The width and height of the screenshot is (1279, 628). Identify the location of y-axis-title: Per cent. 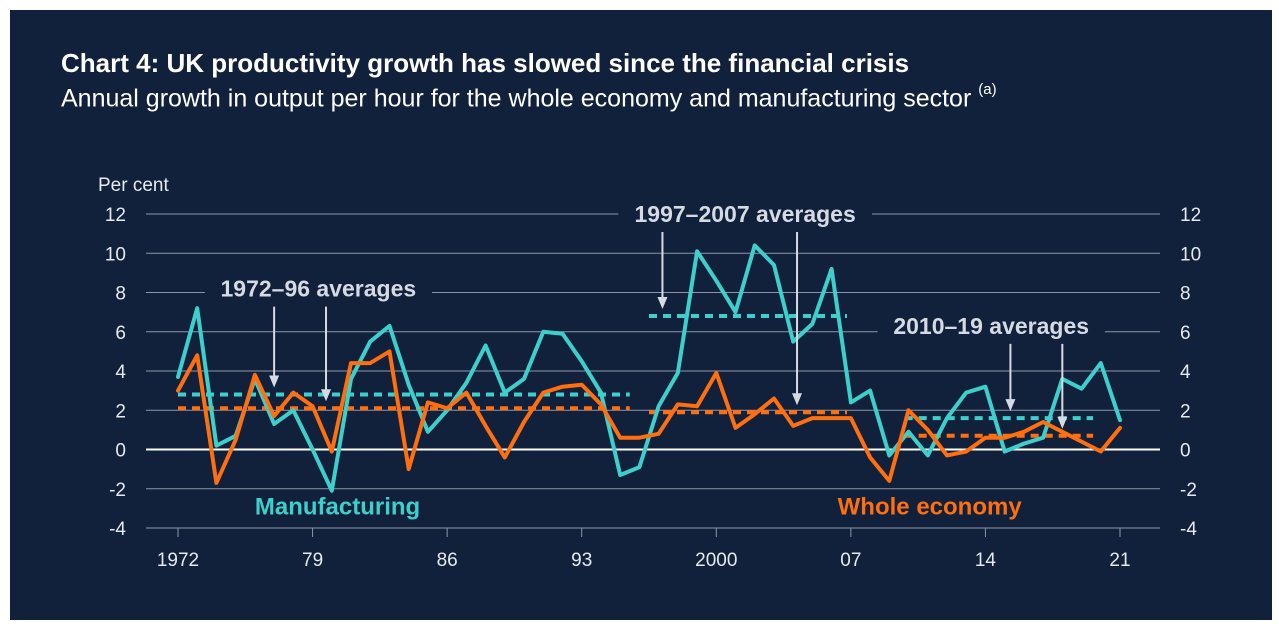
(133, 185).